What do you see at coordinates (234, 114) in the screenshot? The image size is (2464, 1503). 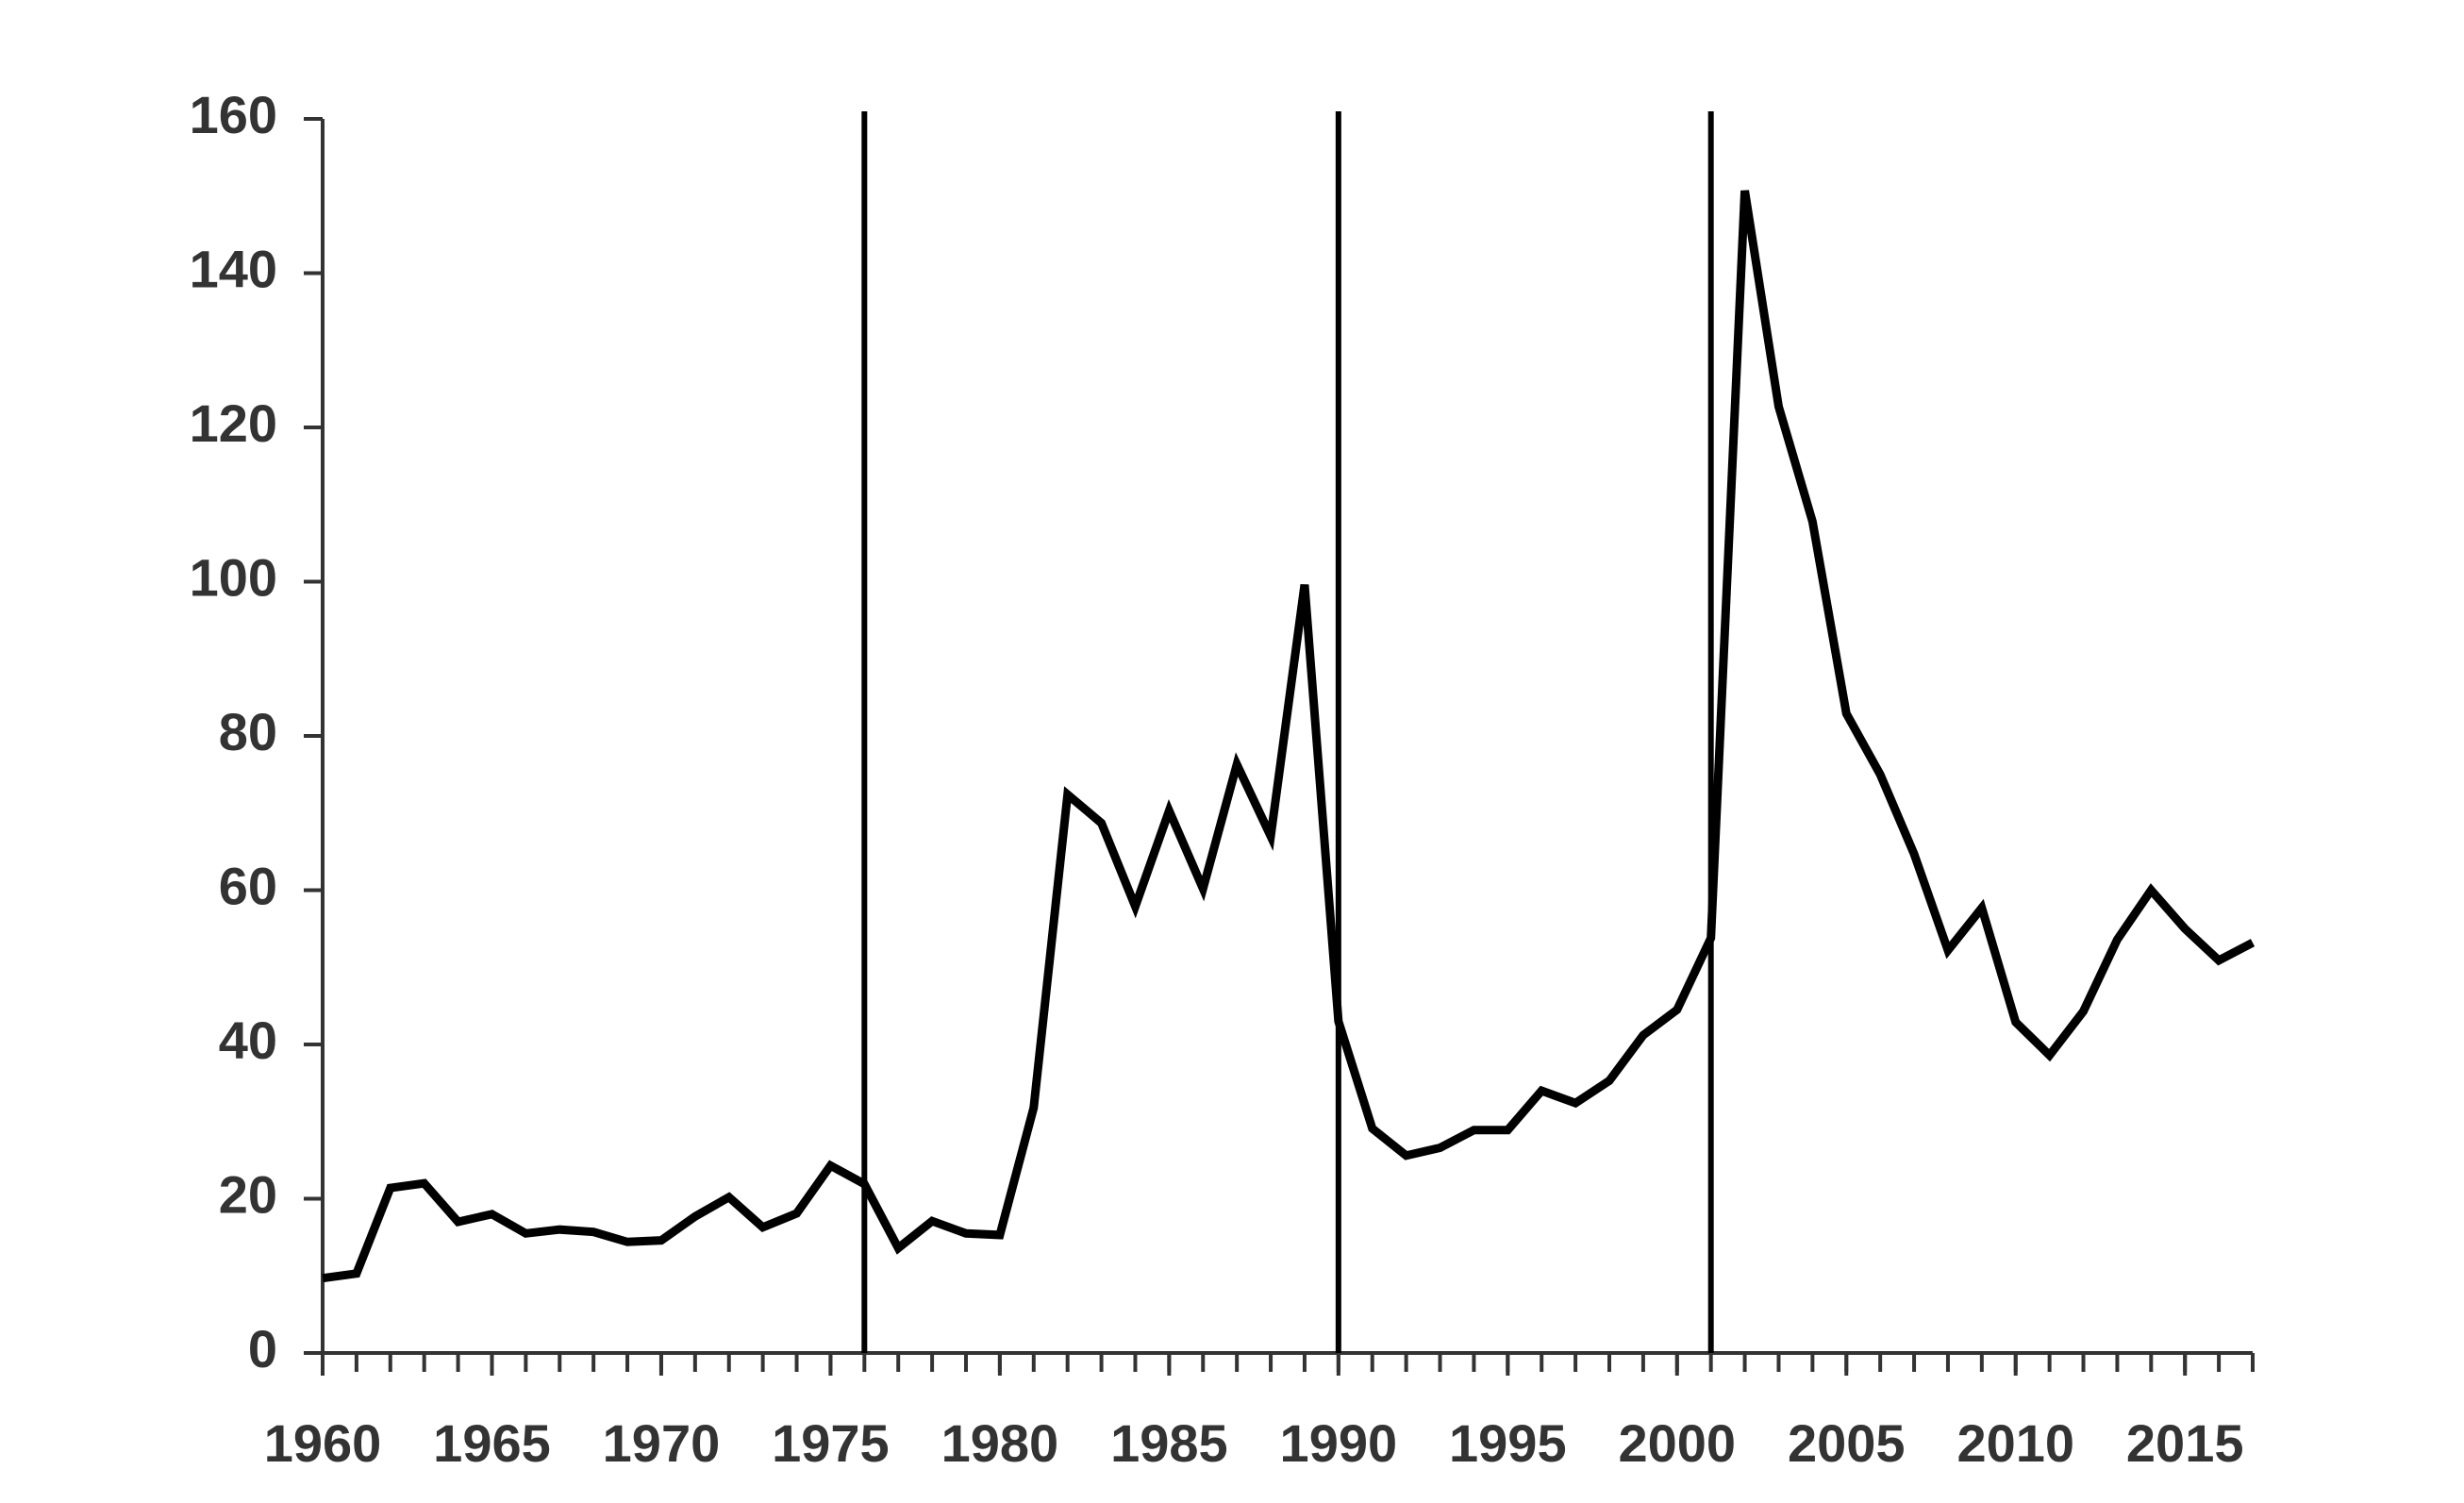 I see `y-tick-label: 160` at bounding box center [234, 114].